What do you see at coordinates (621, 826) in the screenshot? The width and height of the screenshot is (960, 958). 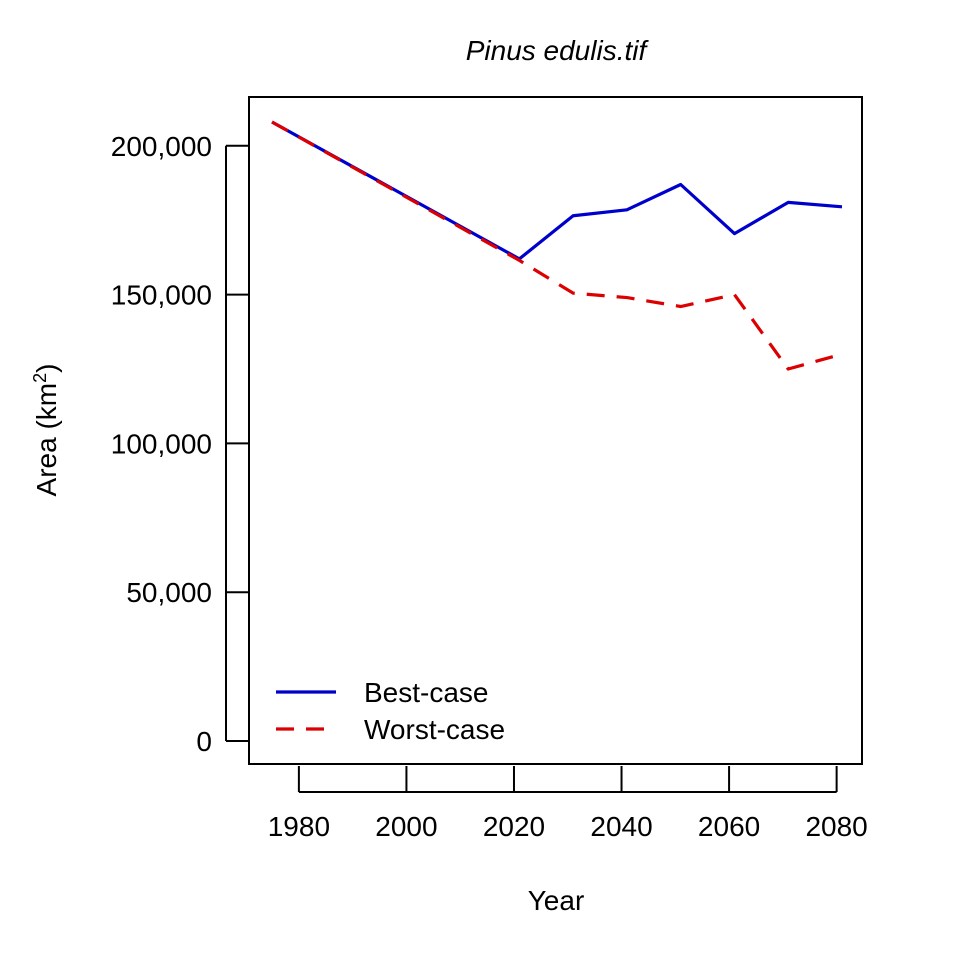 I see `x-tick-label: 2040` at bounding box center [621, 826].